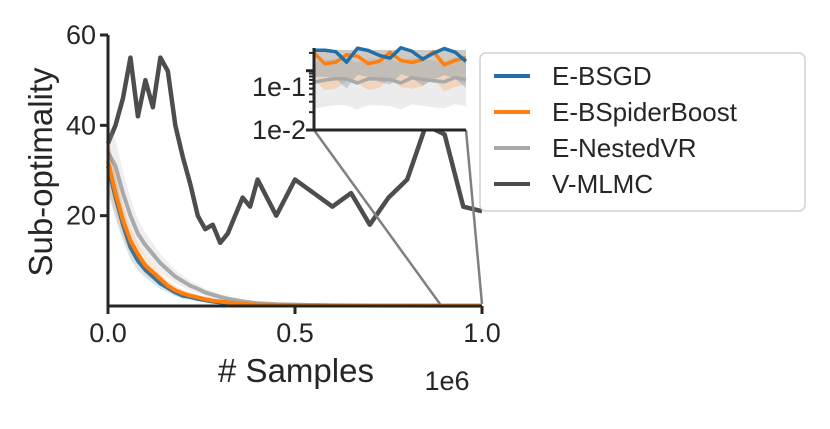 The image size is (830, 429). Describe the element at coordinates (296, 370) in the screenshot. I see `x-axis-title: # Samples` at that location.